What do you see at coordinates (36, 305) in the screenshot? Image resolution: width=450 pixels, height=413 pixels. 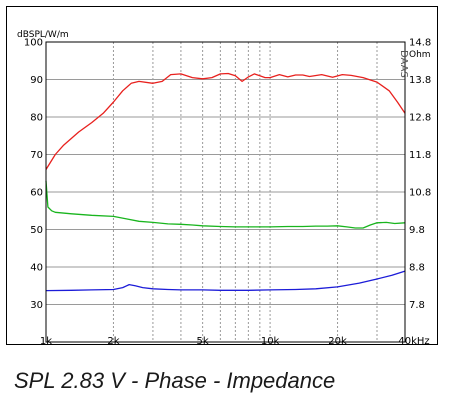 I see `y-left-tick-label: 30` at bounding box center [36, 305].